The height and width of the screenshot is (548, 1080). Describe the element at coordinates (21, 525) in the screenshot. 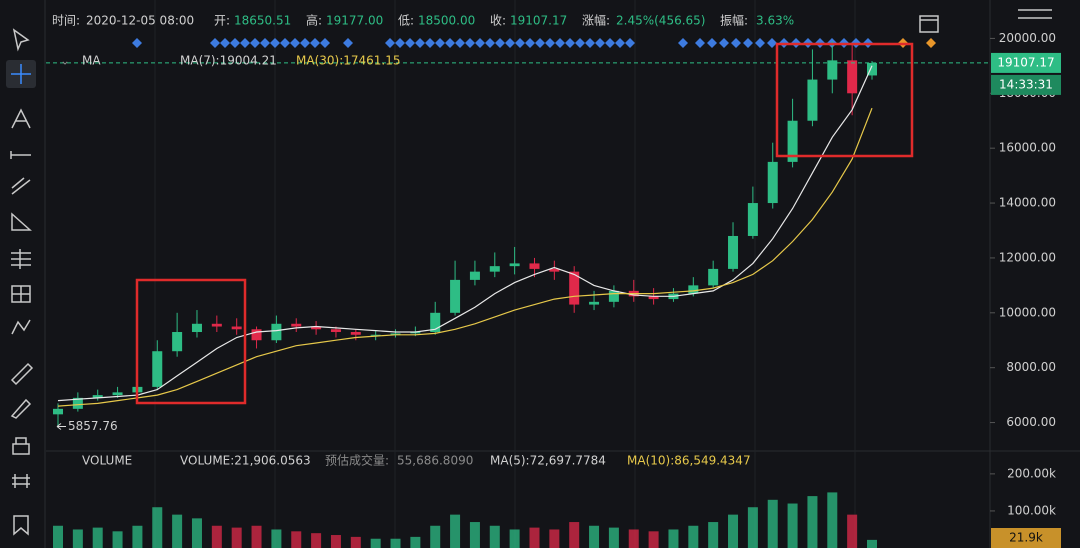

I see `bookmark-tool` at that location.